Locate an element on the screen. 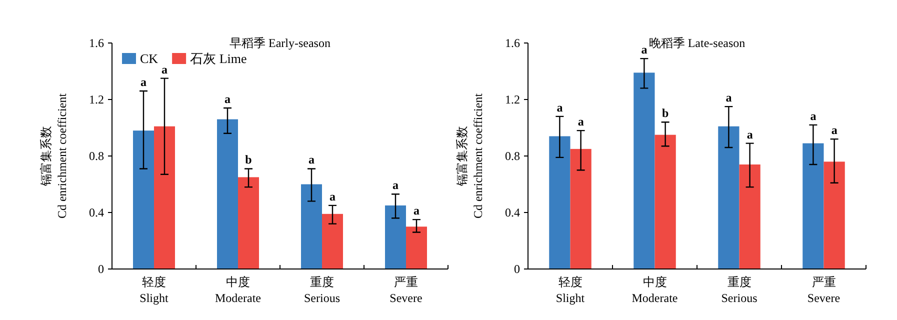 The width and height of the screenshot is (897, 320). legend-label: CK is located at coordinates (149, 58).